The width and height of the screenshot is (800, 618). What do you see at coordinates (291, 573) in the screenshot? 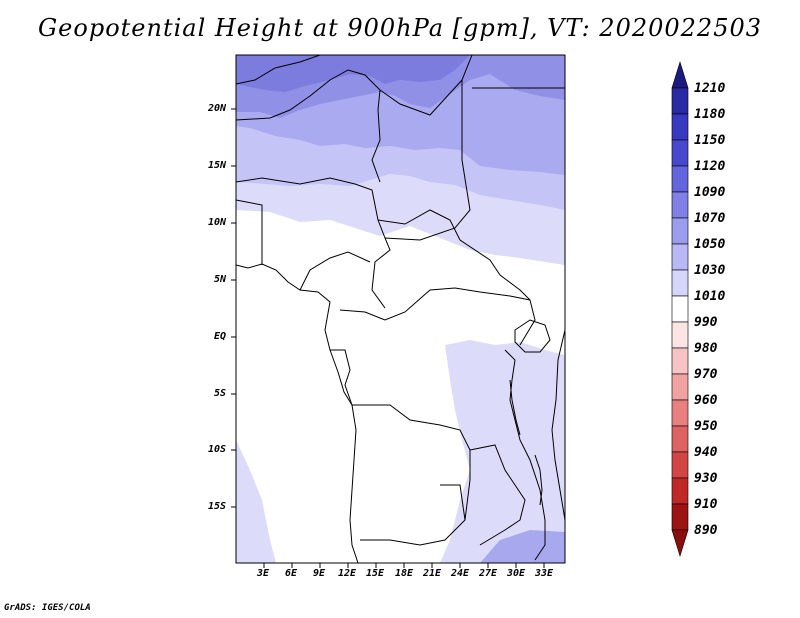
I see `lon-label-6e: 6E` at bounding box center [291, 573].